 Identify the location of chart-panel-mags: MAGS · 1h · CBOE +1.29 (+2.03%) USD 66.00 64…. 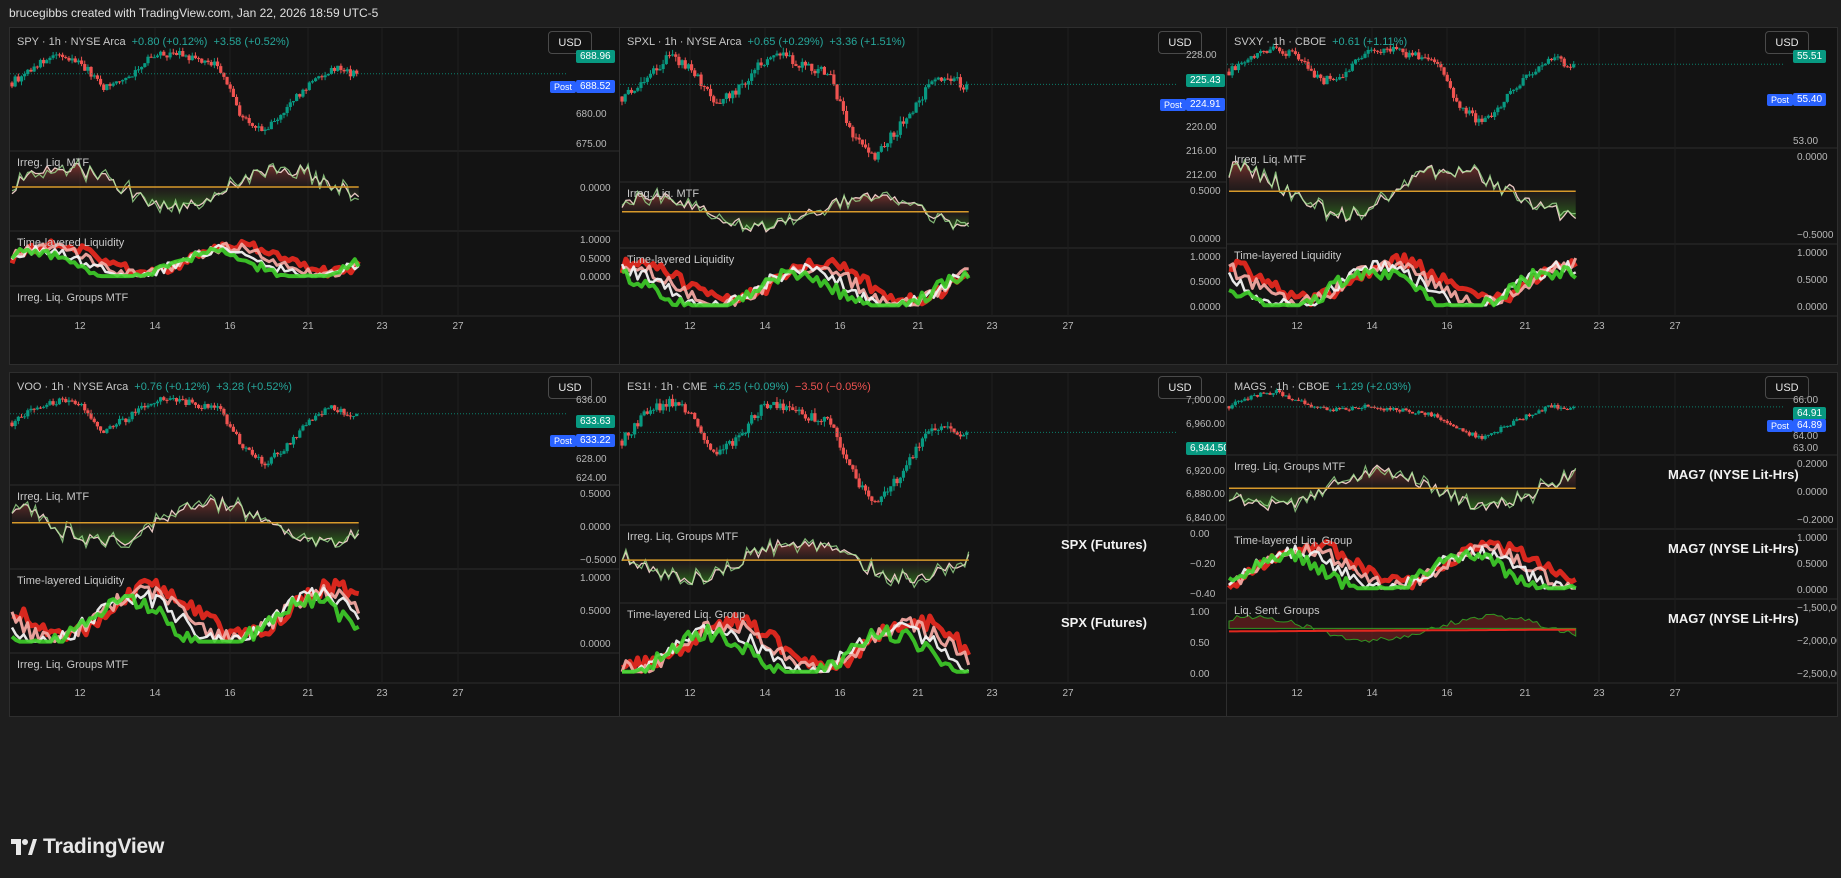
(1532, 544).